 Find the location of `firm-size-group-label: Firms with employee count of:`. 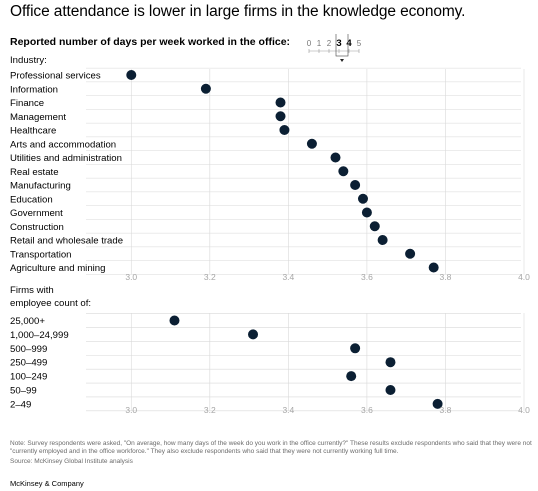

firm-size-group-label: Firms with employee count of: is located at coordinates (51, 297).